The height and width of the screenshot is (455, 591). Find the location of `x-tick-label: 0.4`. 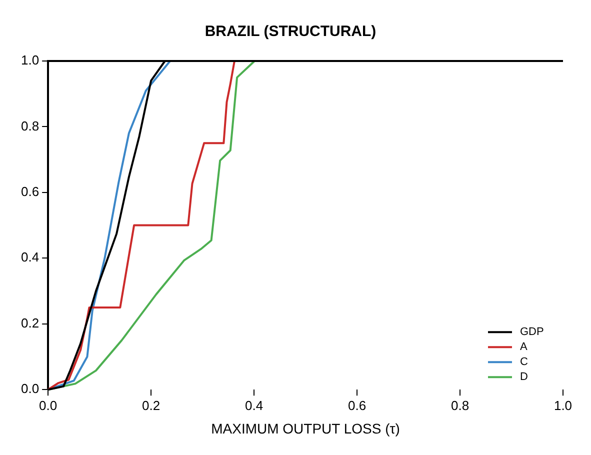

x-tick-label: 0.4 is located at coordinates (254, 405).